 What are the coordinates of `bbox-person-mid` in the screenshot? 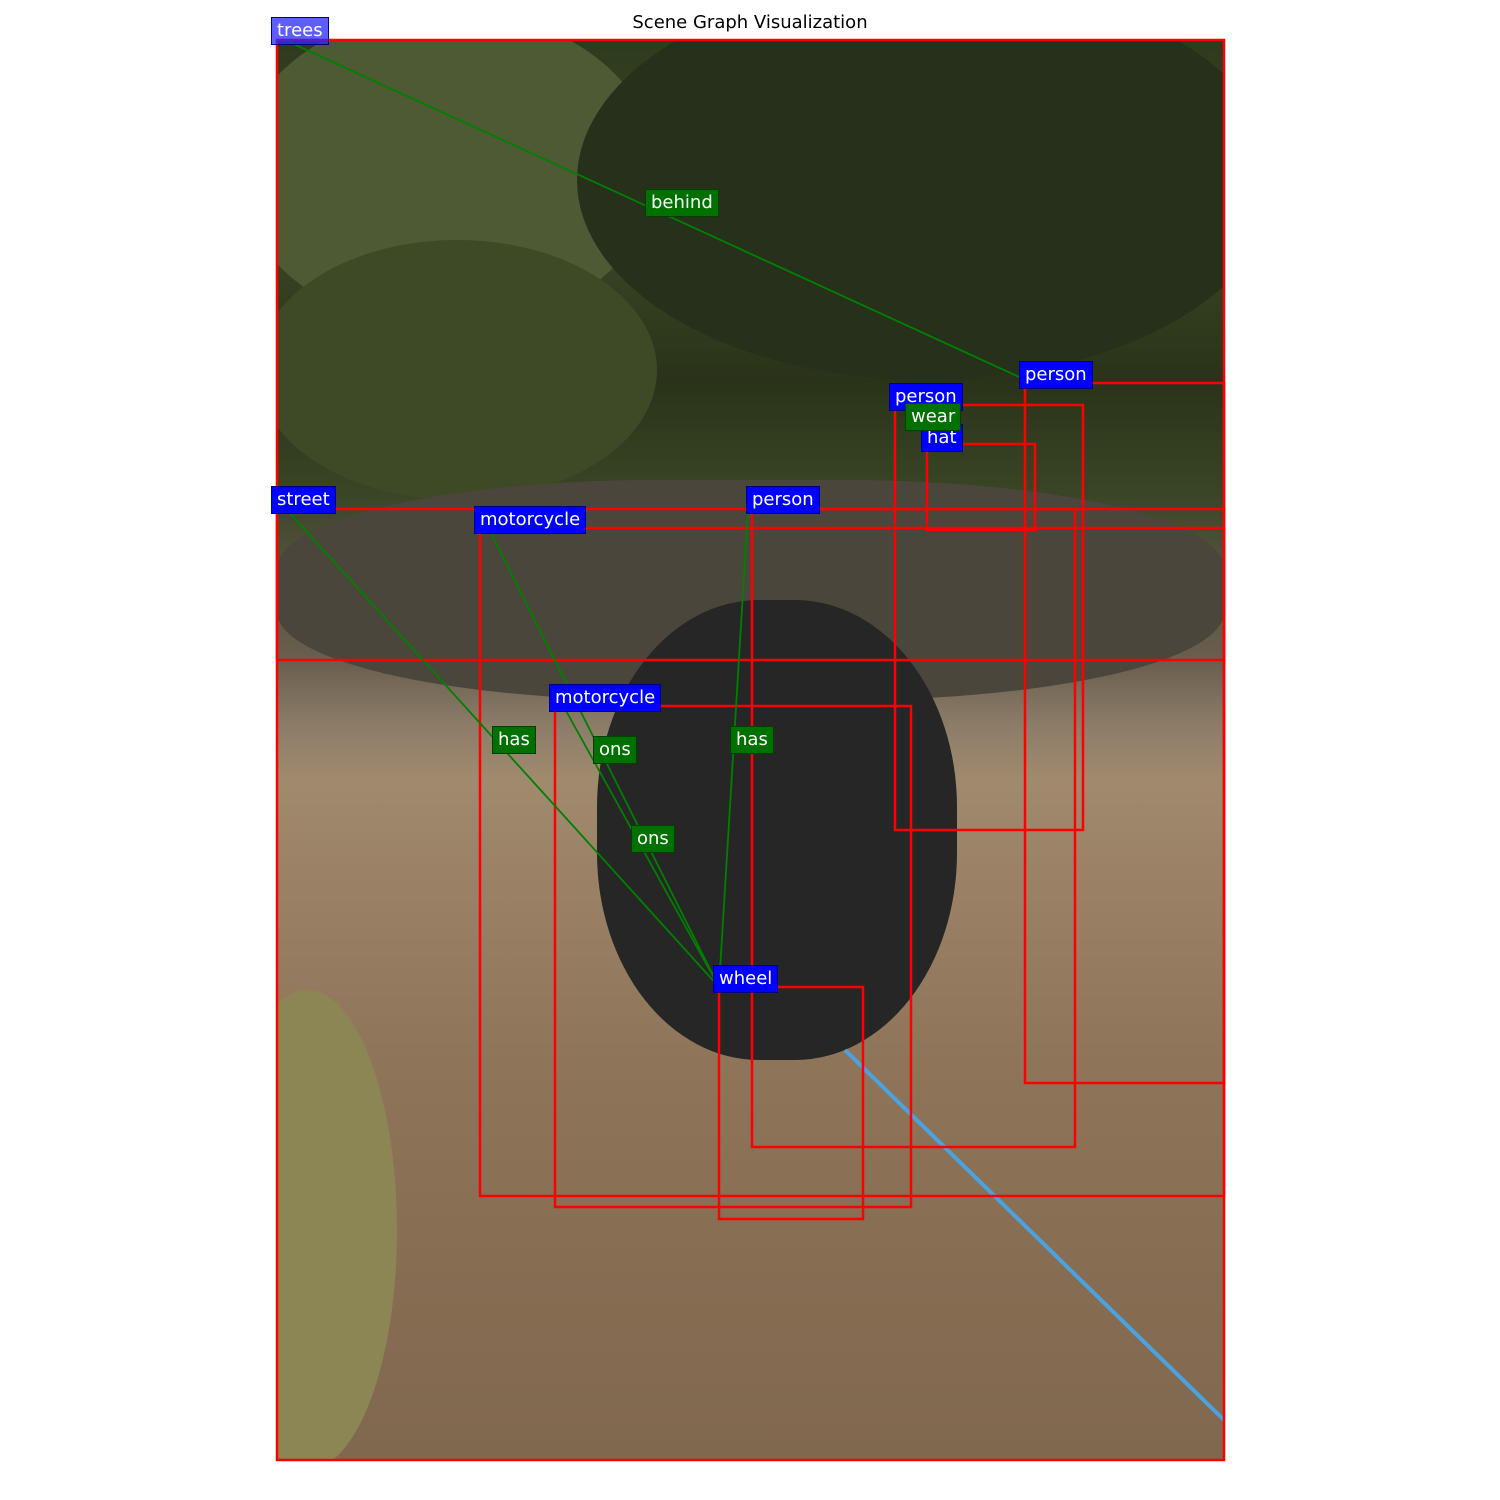 It's located at (913, 828).